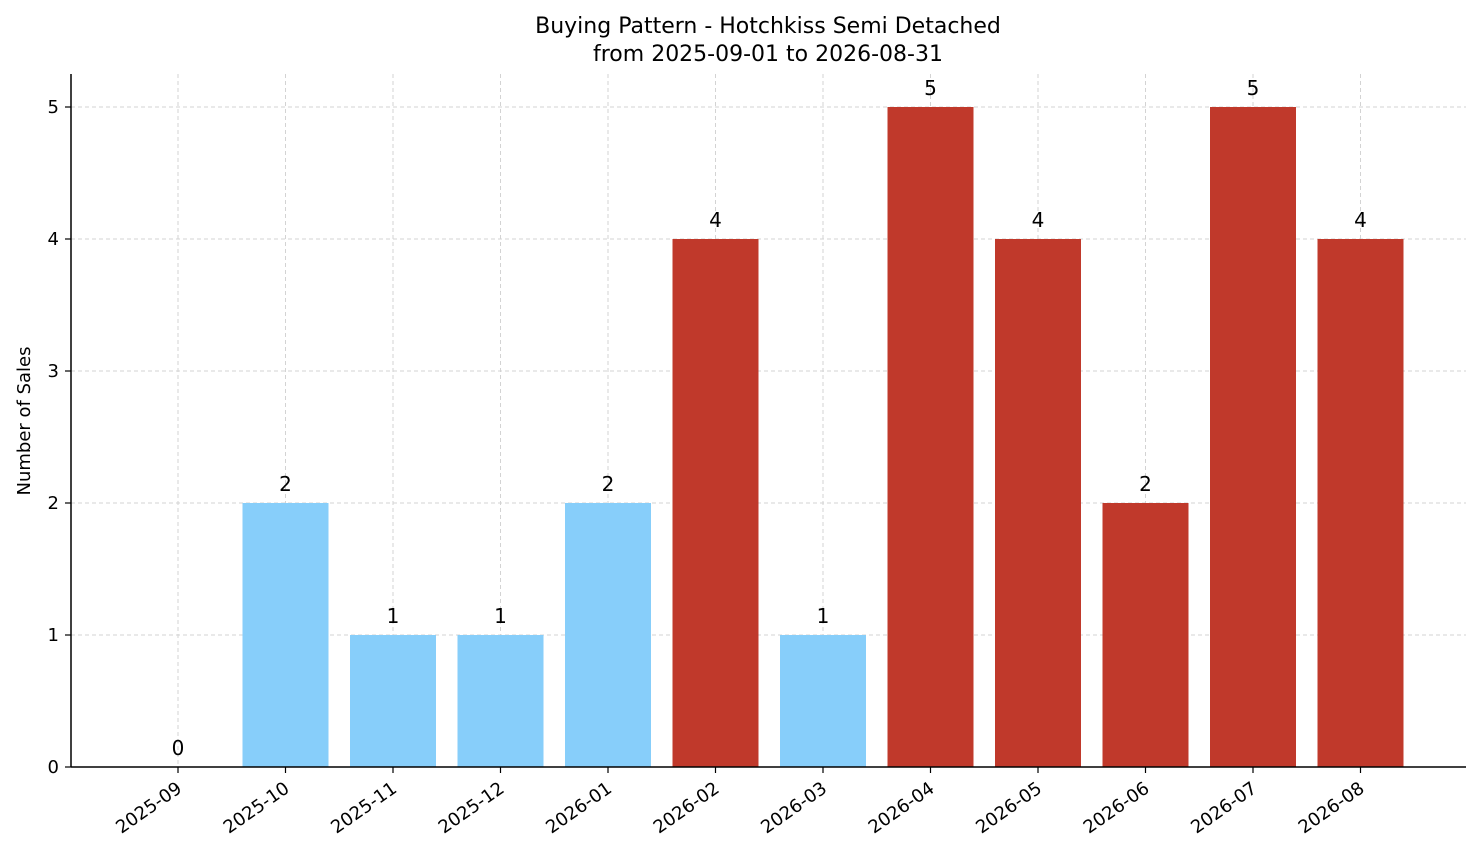 The image size is (1481, 863). Describe the element at coordinates (768, 54) in the screenshot. I see `chart-subtitle: from 2025-09-01 to 2026-08-31` at that location.